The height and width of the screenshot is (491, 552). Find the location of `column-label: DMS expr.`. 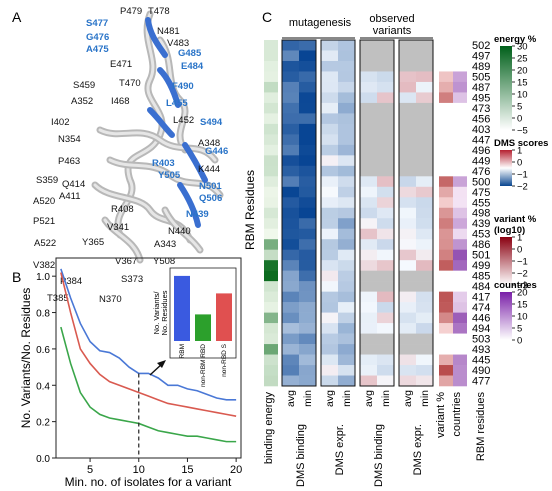

column-label: DMS expr. is located at coordinates (340, 449).